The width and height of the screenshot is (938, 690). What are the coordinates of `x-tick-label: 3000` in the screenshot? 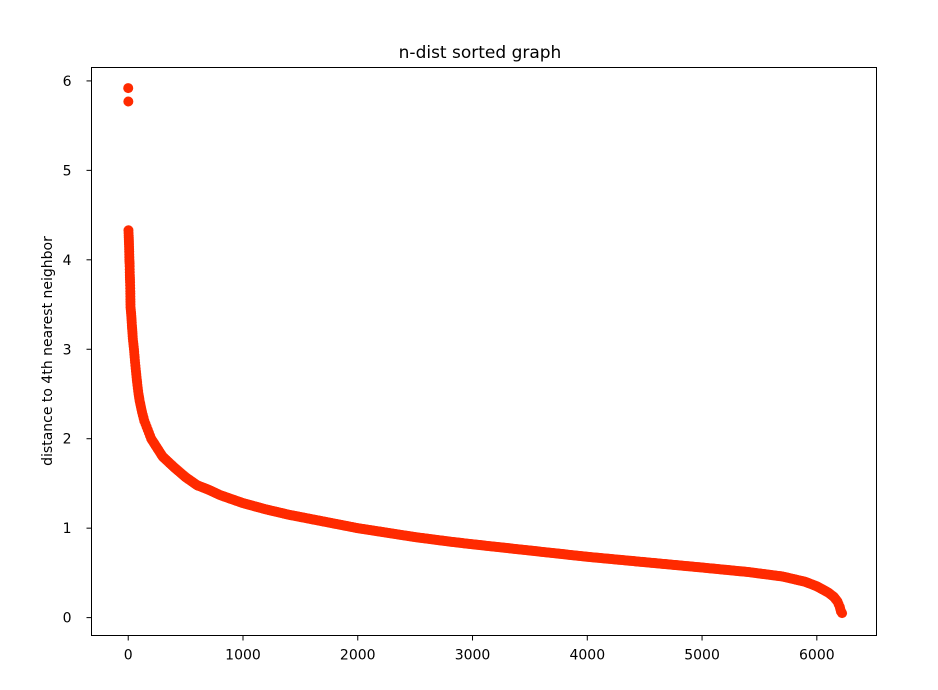 It's located at (473, 656).